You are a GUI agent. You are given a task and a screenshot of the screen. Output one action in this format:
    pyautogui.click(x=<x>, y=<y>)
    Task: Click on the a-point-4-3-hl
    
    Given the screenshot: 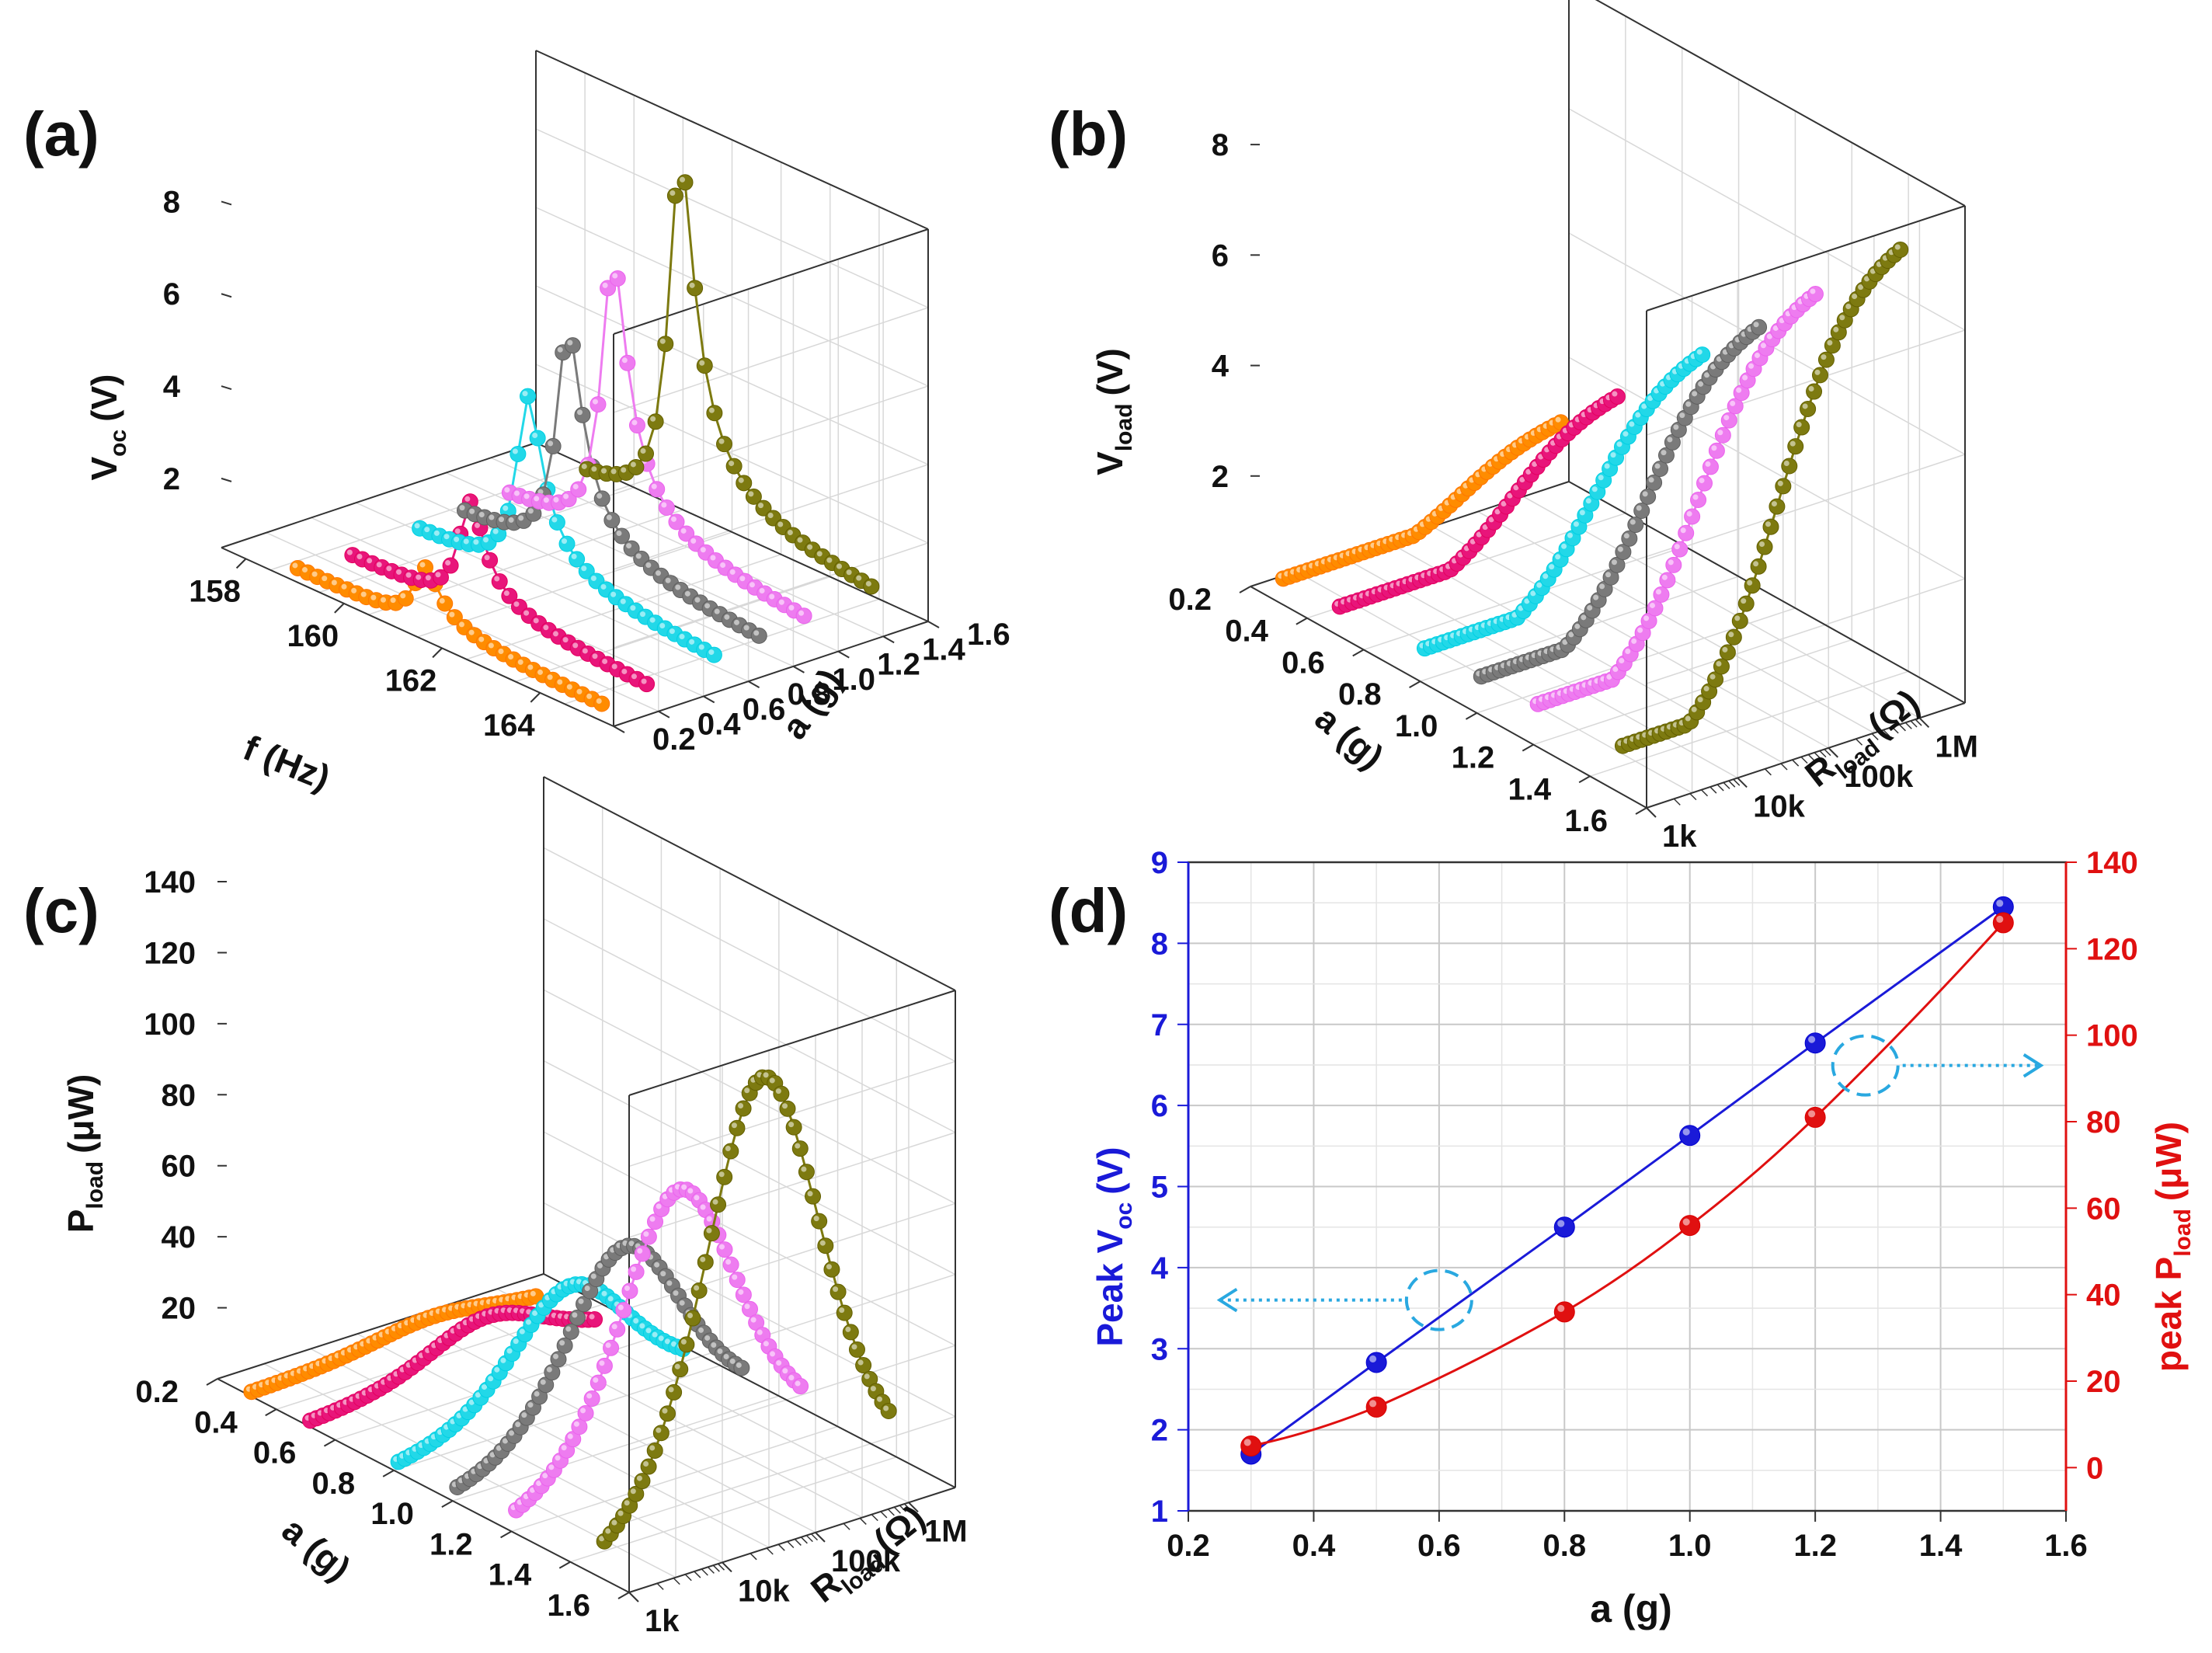 What is the action you would take?
    pyautogui.click(x=537, y=499)
    